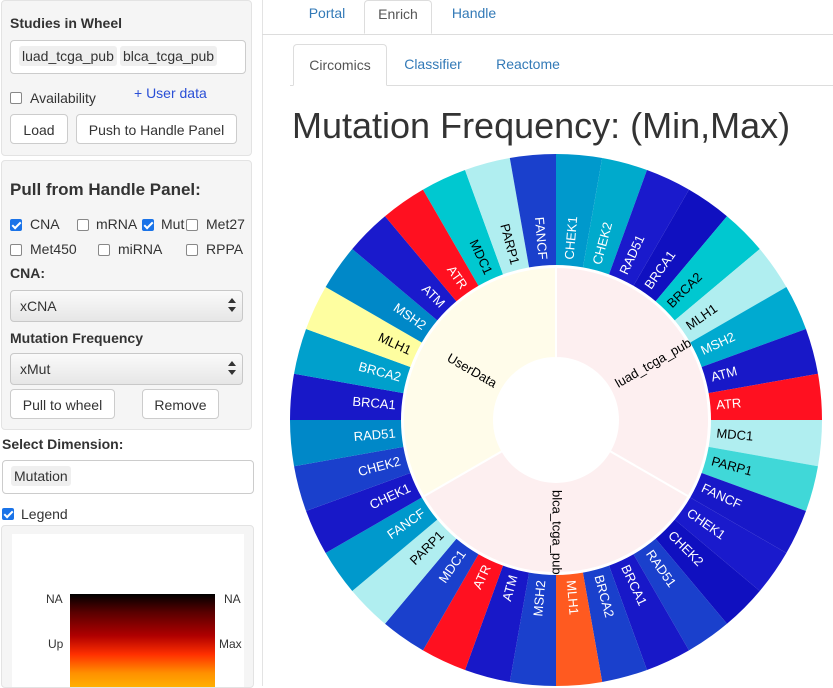 The width and height of the screenshot is (833, 688). Describe the element at coordinates (573, 598) in the screenshot. I see `wheel-gene-label: MLH1` at that location.